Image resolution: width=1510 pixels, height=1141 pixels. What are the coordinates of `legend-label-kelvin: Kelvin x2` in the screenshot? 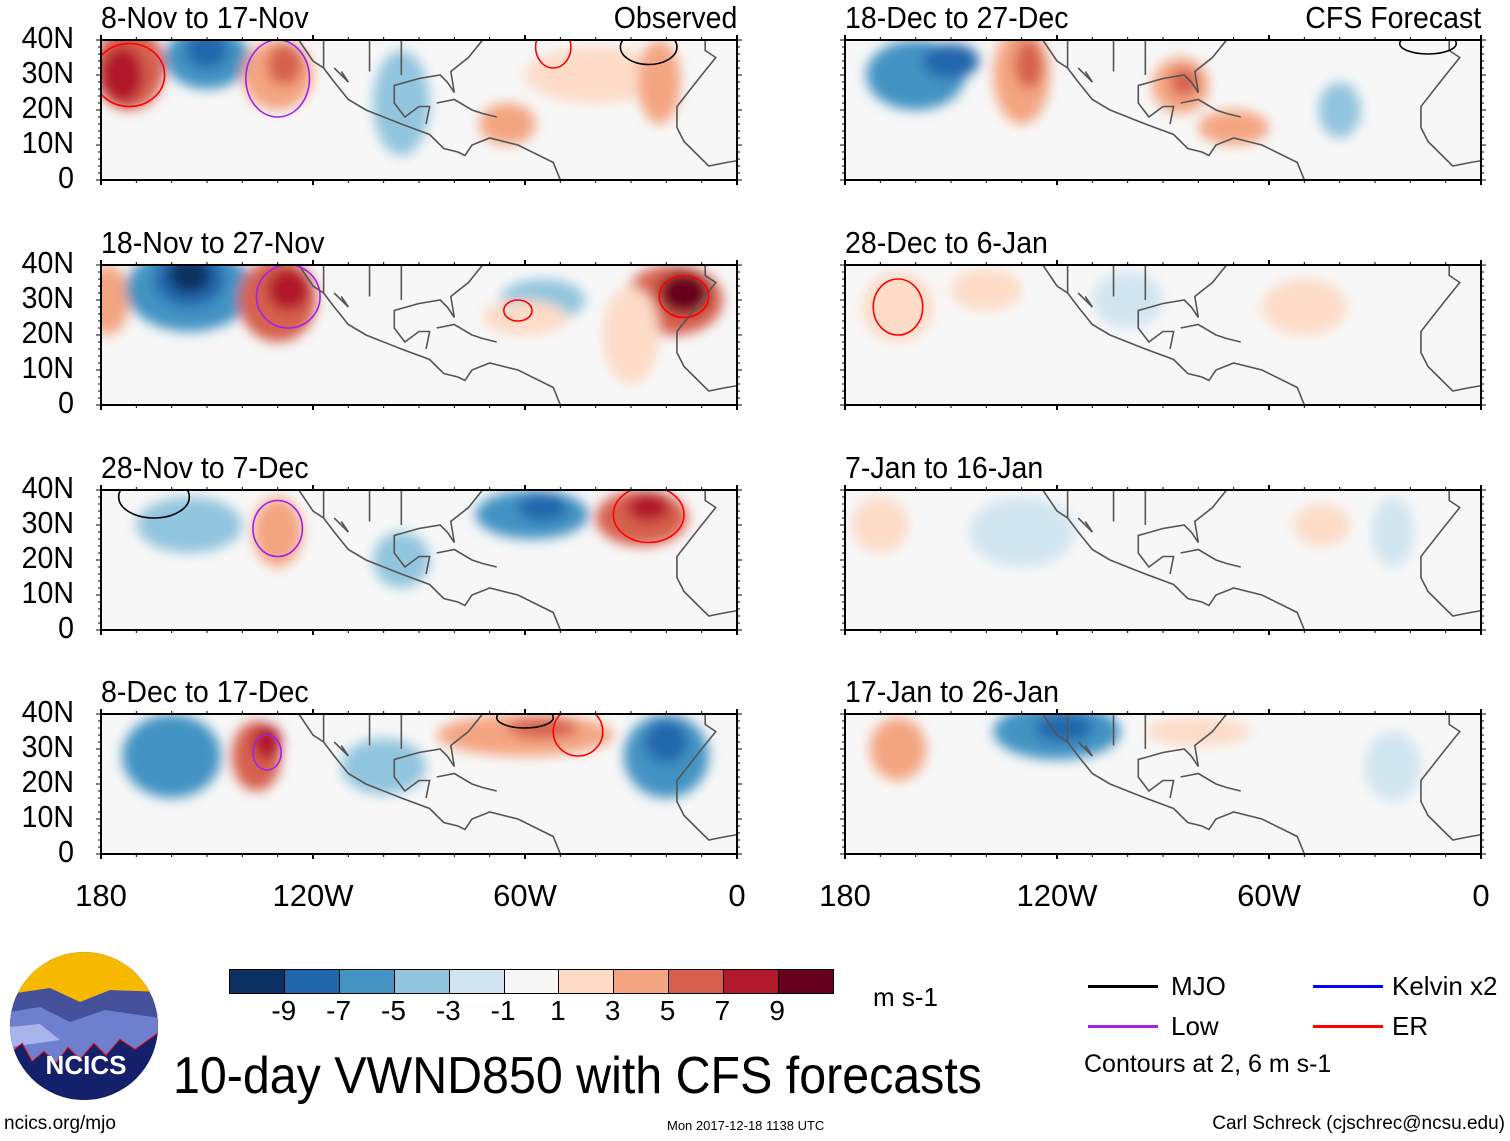 It's located at (1445, 986).